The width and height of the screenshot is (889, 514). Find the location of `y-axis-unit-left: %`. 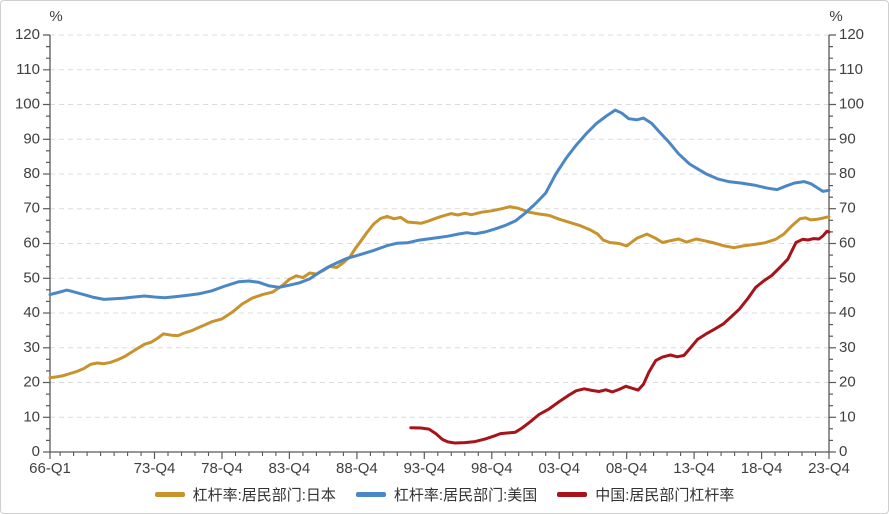

y-axis-unit-left: % is located at coordinates (55, 16).